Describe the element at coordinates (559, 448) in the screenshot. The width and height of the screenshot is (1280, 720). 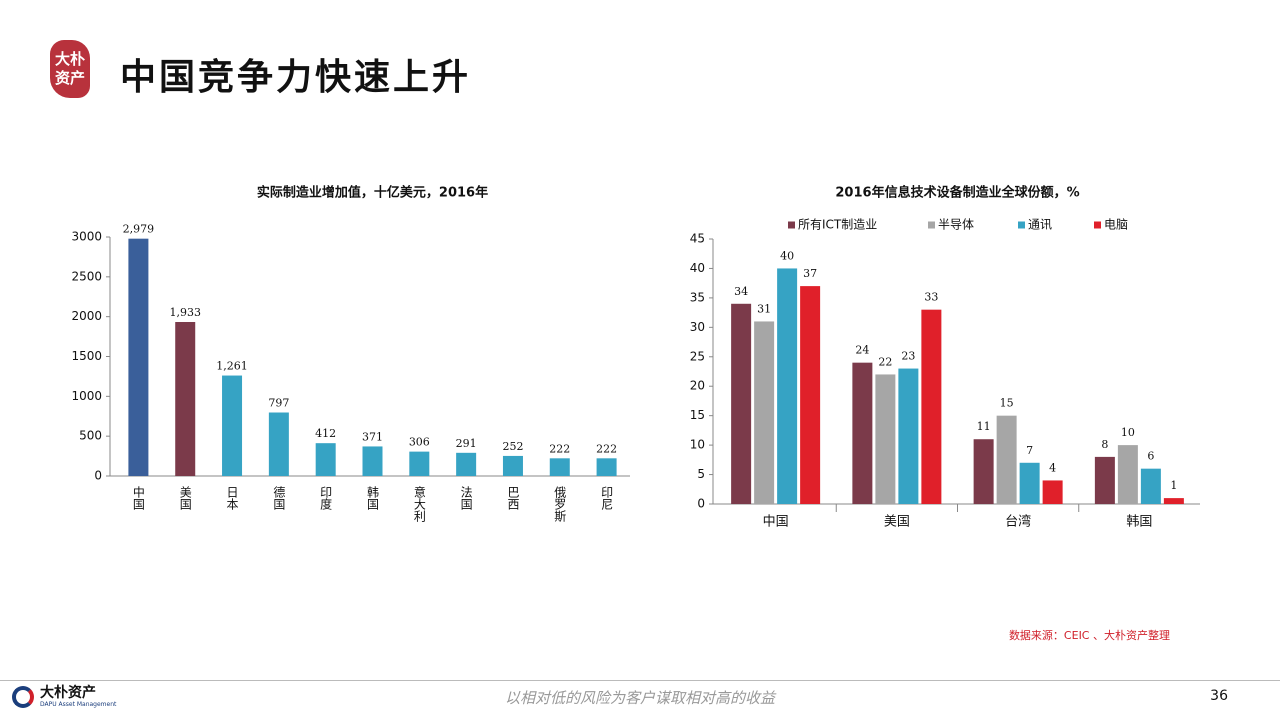
I see `data-label: 222` at that location.